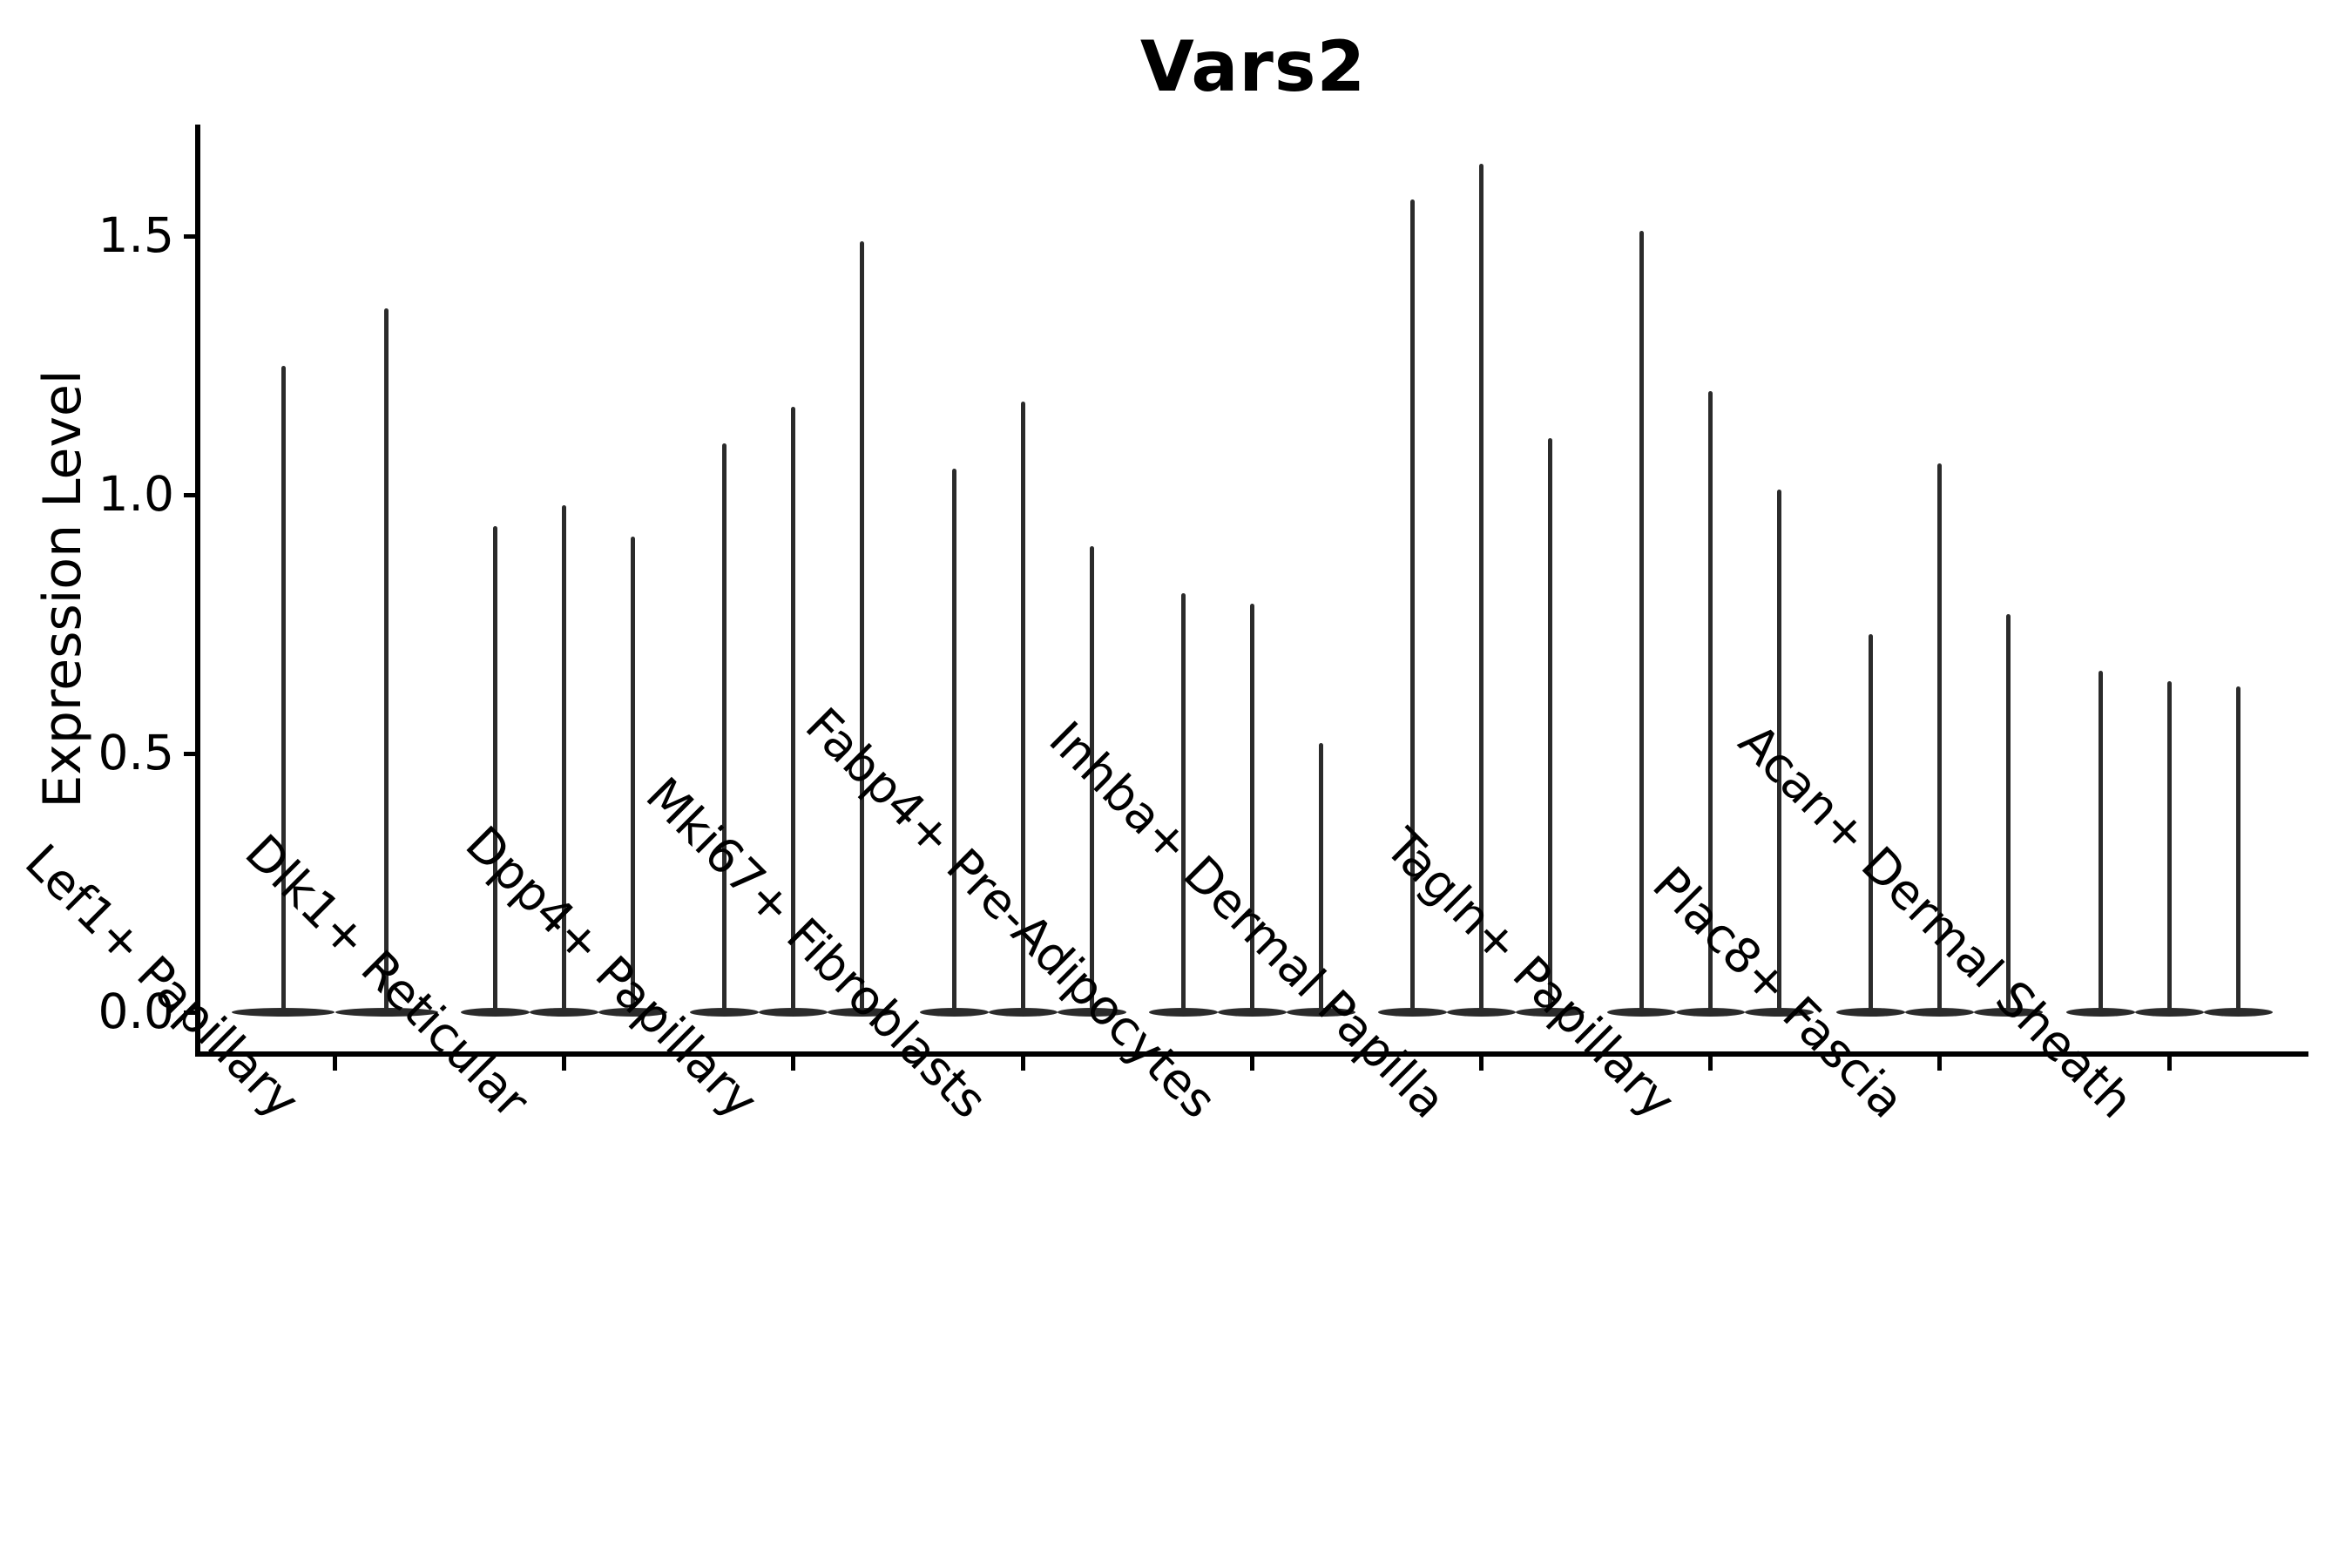 The image size is (2352, 1568). Describe the element at coordinates (1253, 66) in the screenshot. I see `chart-title: Vars2` at that location.